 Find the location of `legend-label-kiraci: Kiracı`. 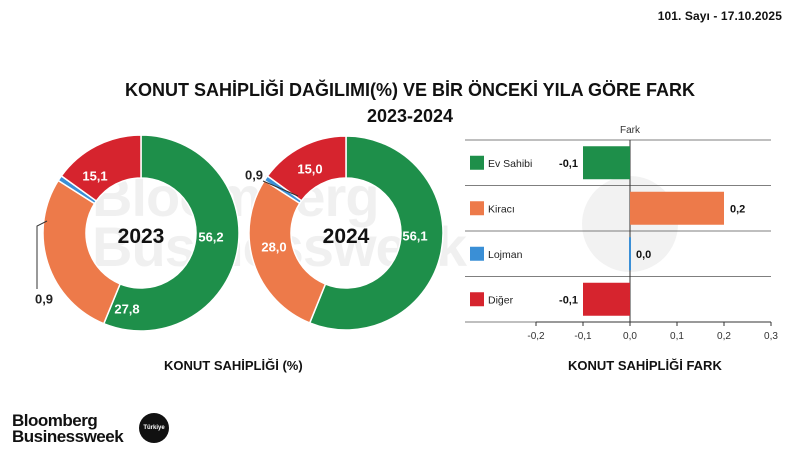

legend-label-kiraci: Kiracı is located at coordinates (501, 209).